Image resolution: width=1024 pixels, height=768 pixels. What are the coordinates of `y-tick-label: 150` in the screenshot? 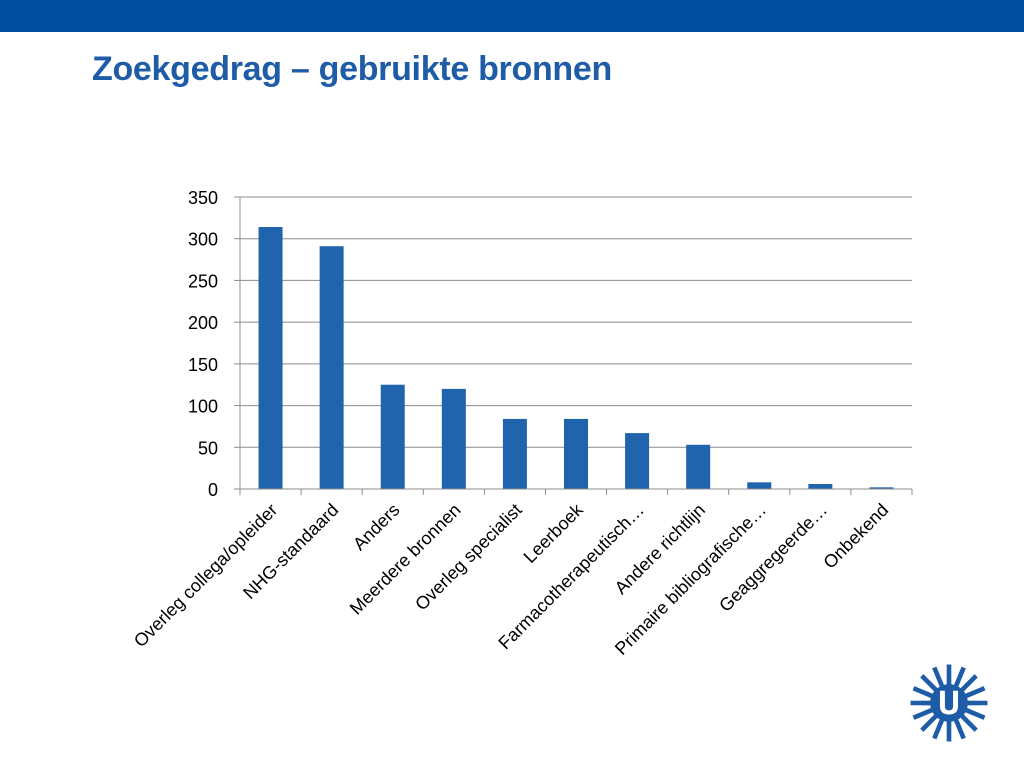 It's located at (203, 365).